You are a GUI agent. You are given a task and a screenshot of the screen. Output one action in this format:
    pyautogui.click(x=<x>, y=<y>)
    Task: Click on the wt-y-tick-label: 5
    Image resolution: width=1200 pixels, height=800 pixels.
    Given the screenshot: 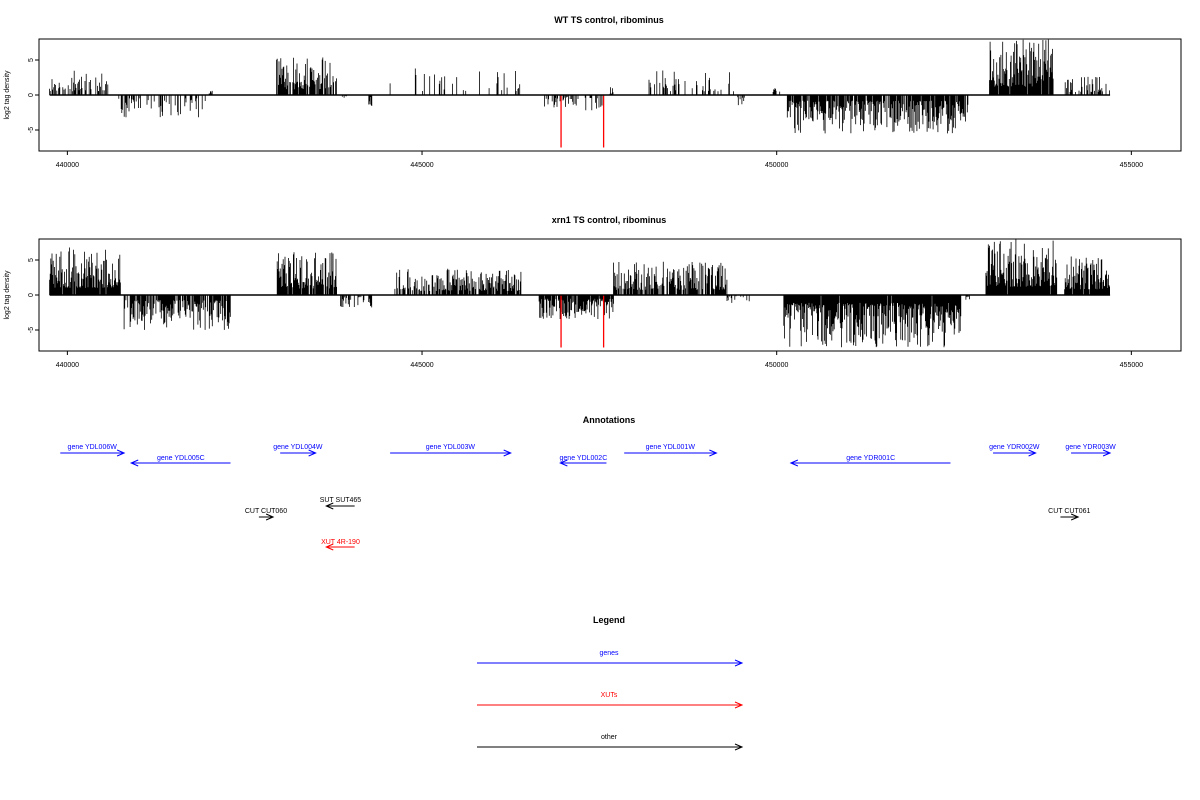 What is the action you would take?
    pyautogui.click(x=31, y=60)
    